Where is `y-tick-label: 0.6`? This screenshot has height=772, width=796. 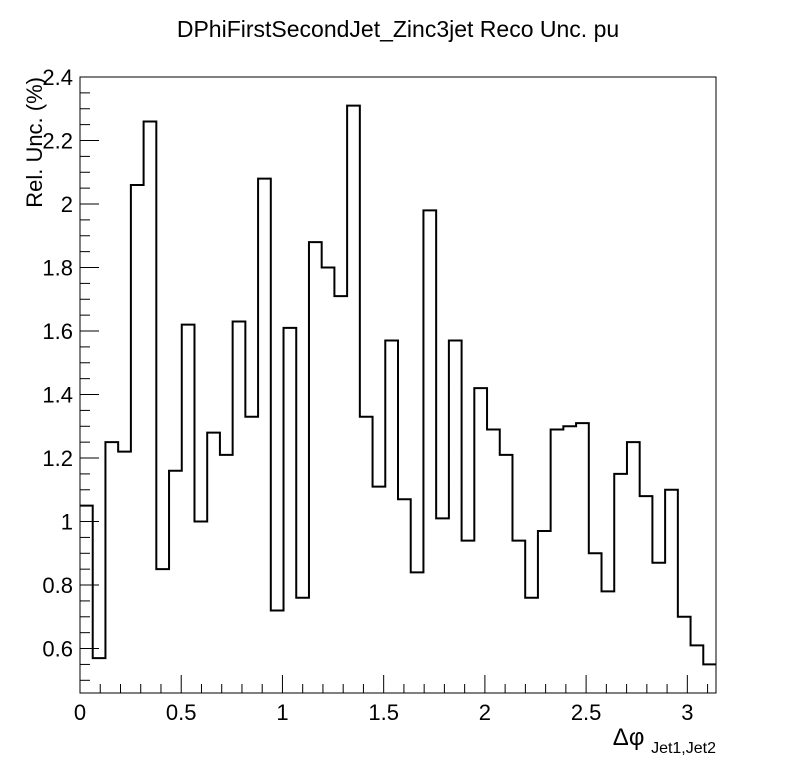
y-tick-label: 0.6 is located at coordinates (57, 649).